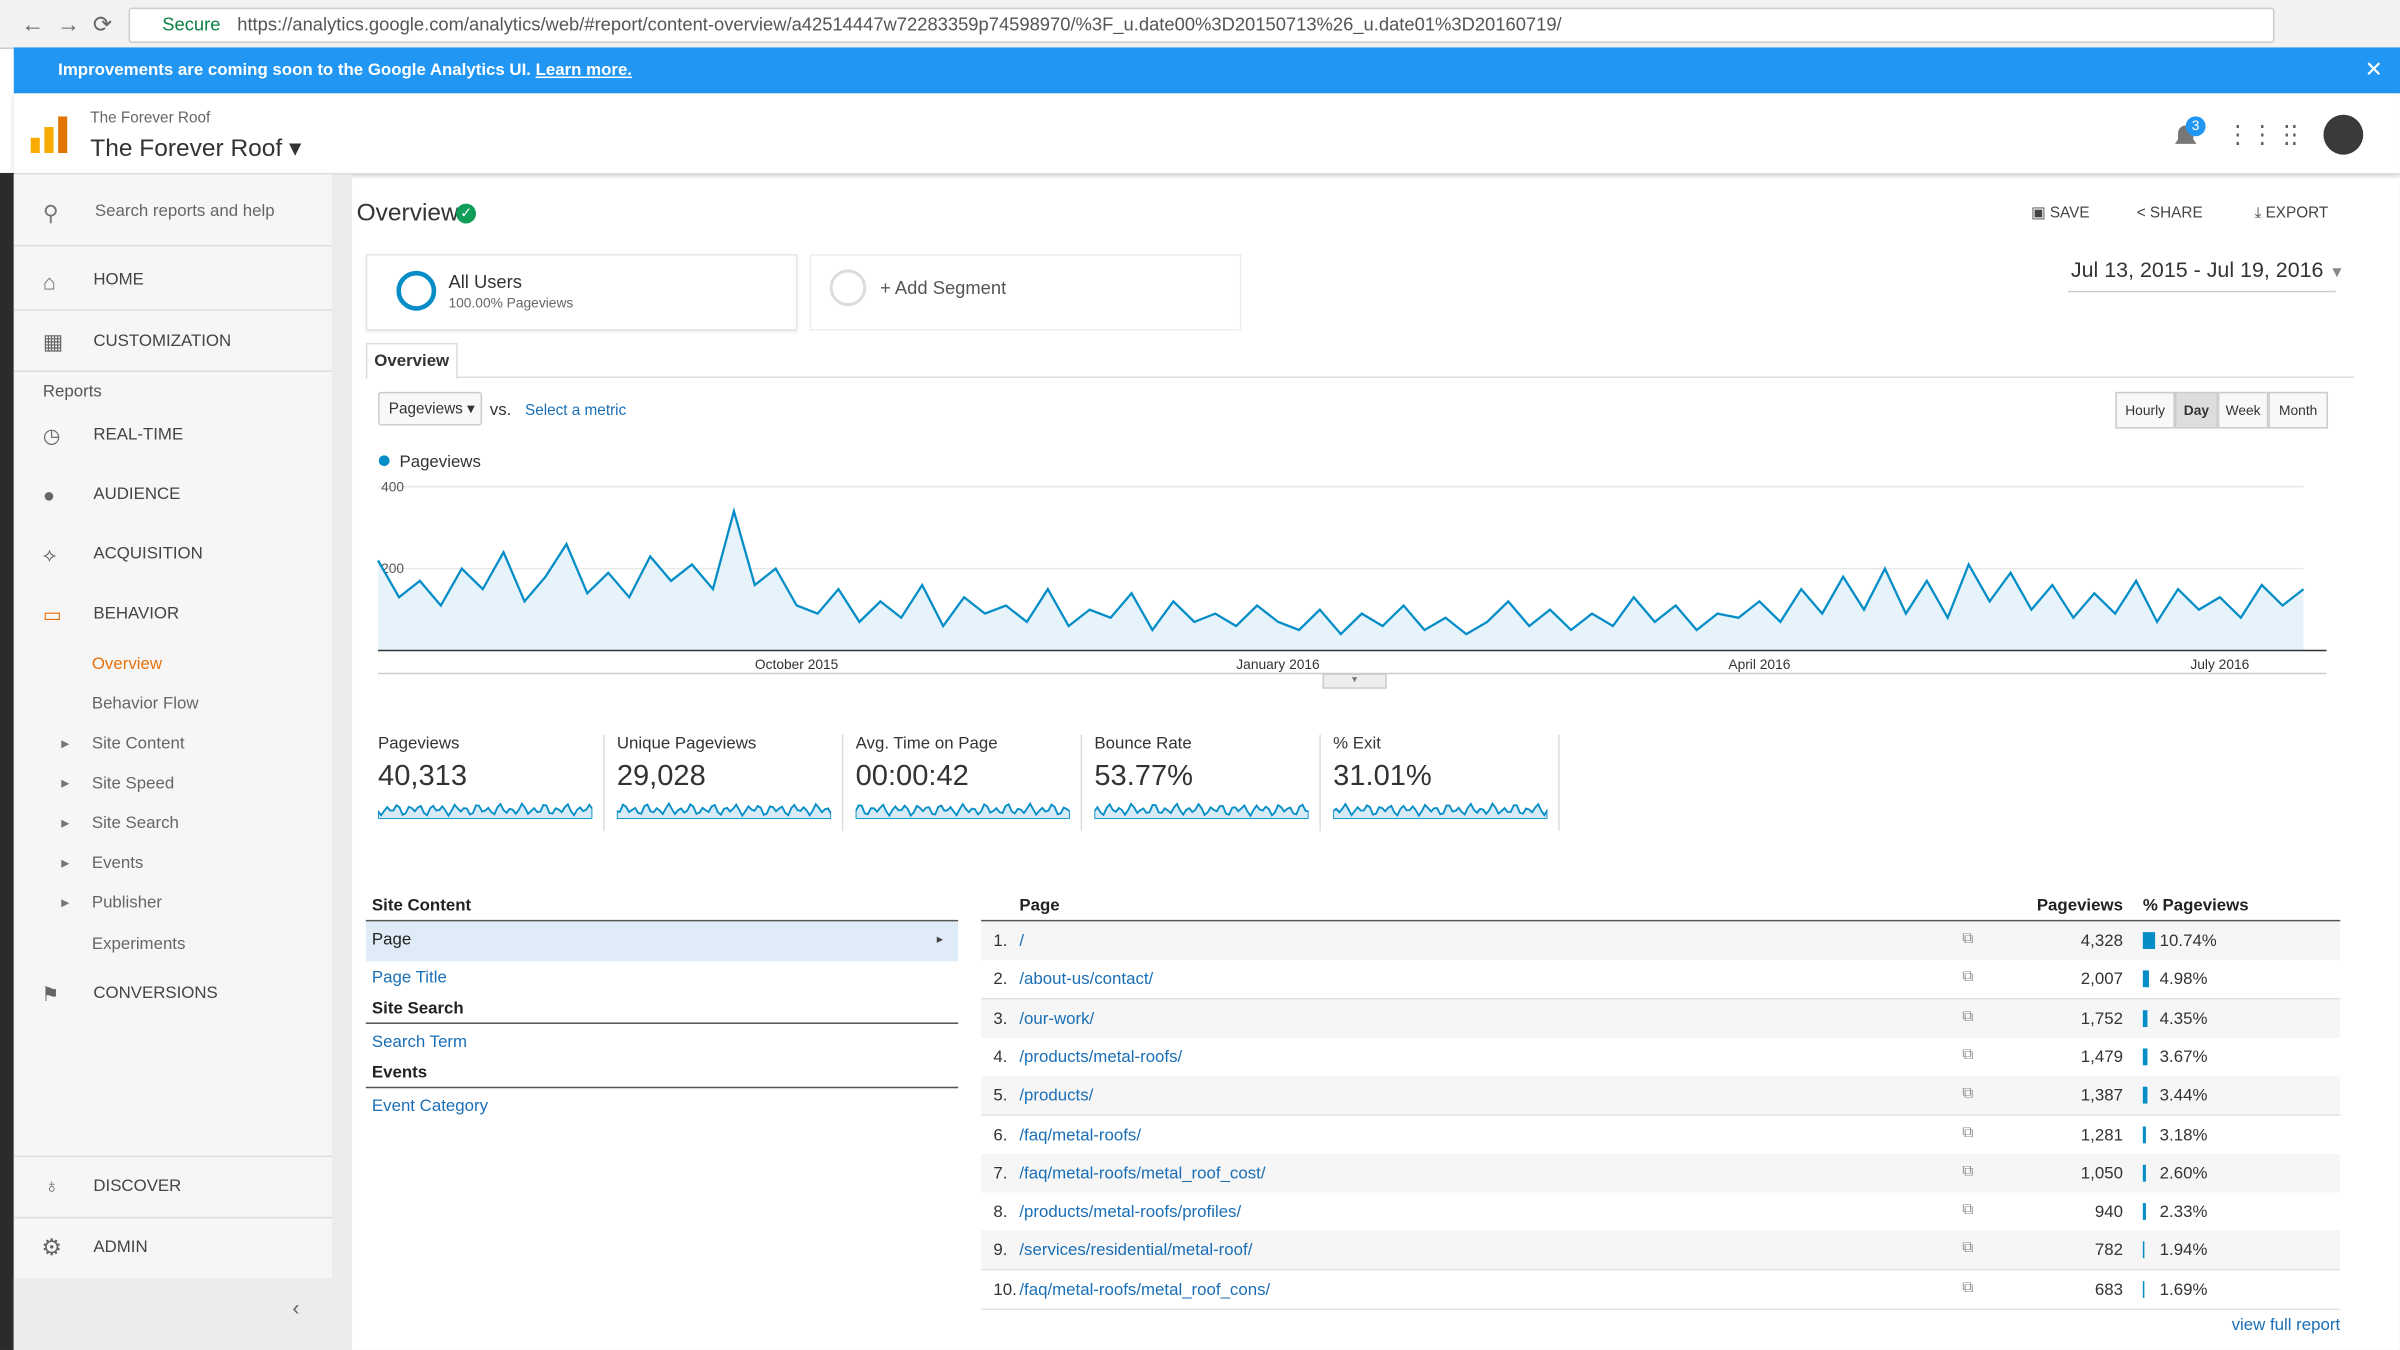  I want to click on admin-icon: ⚙, so click(51, 1248).